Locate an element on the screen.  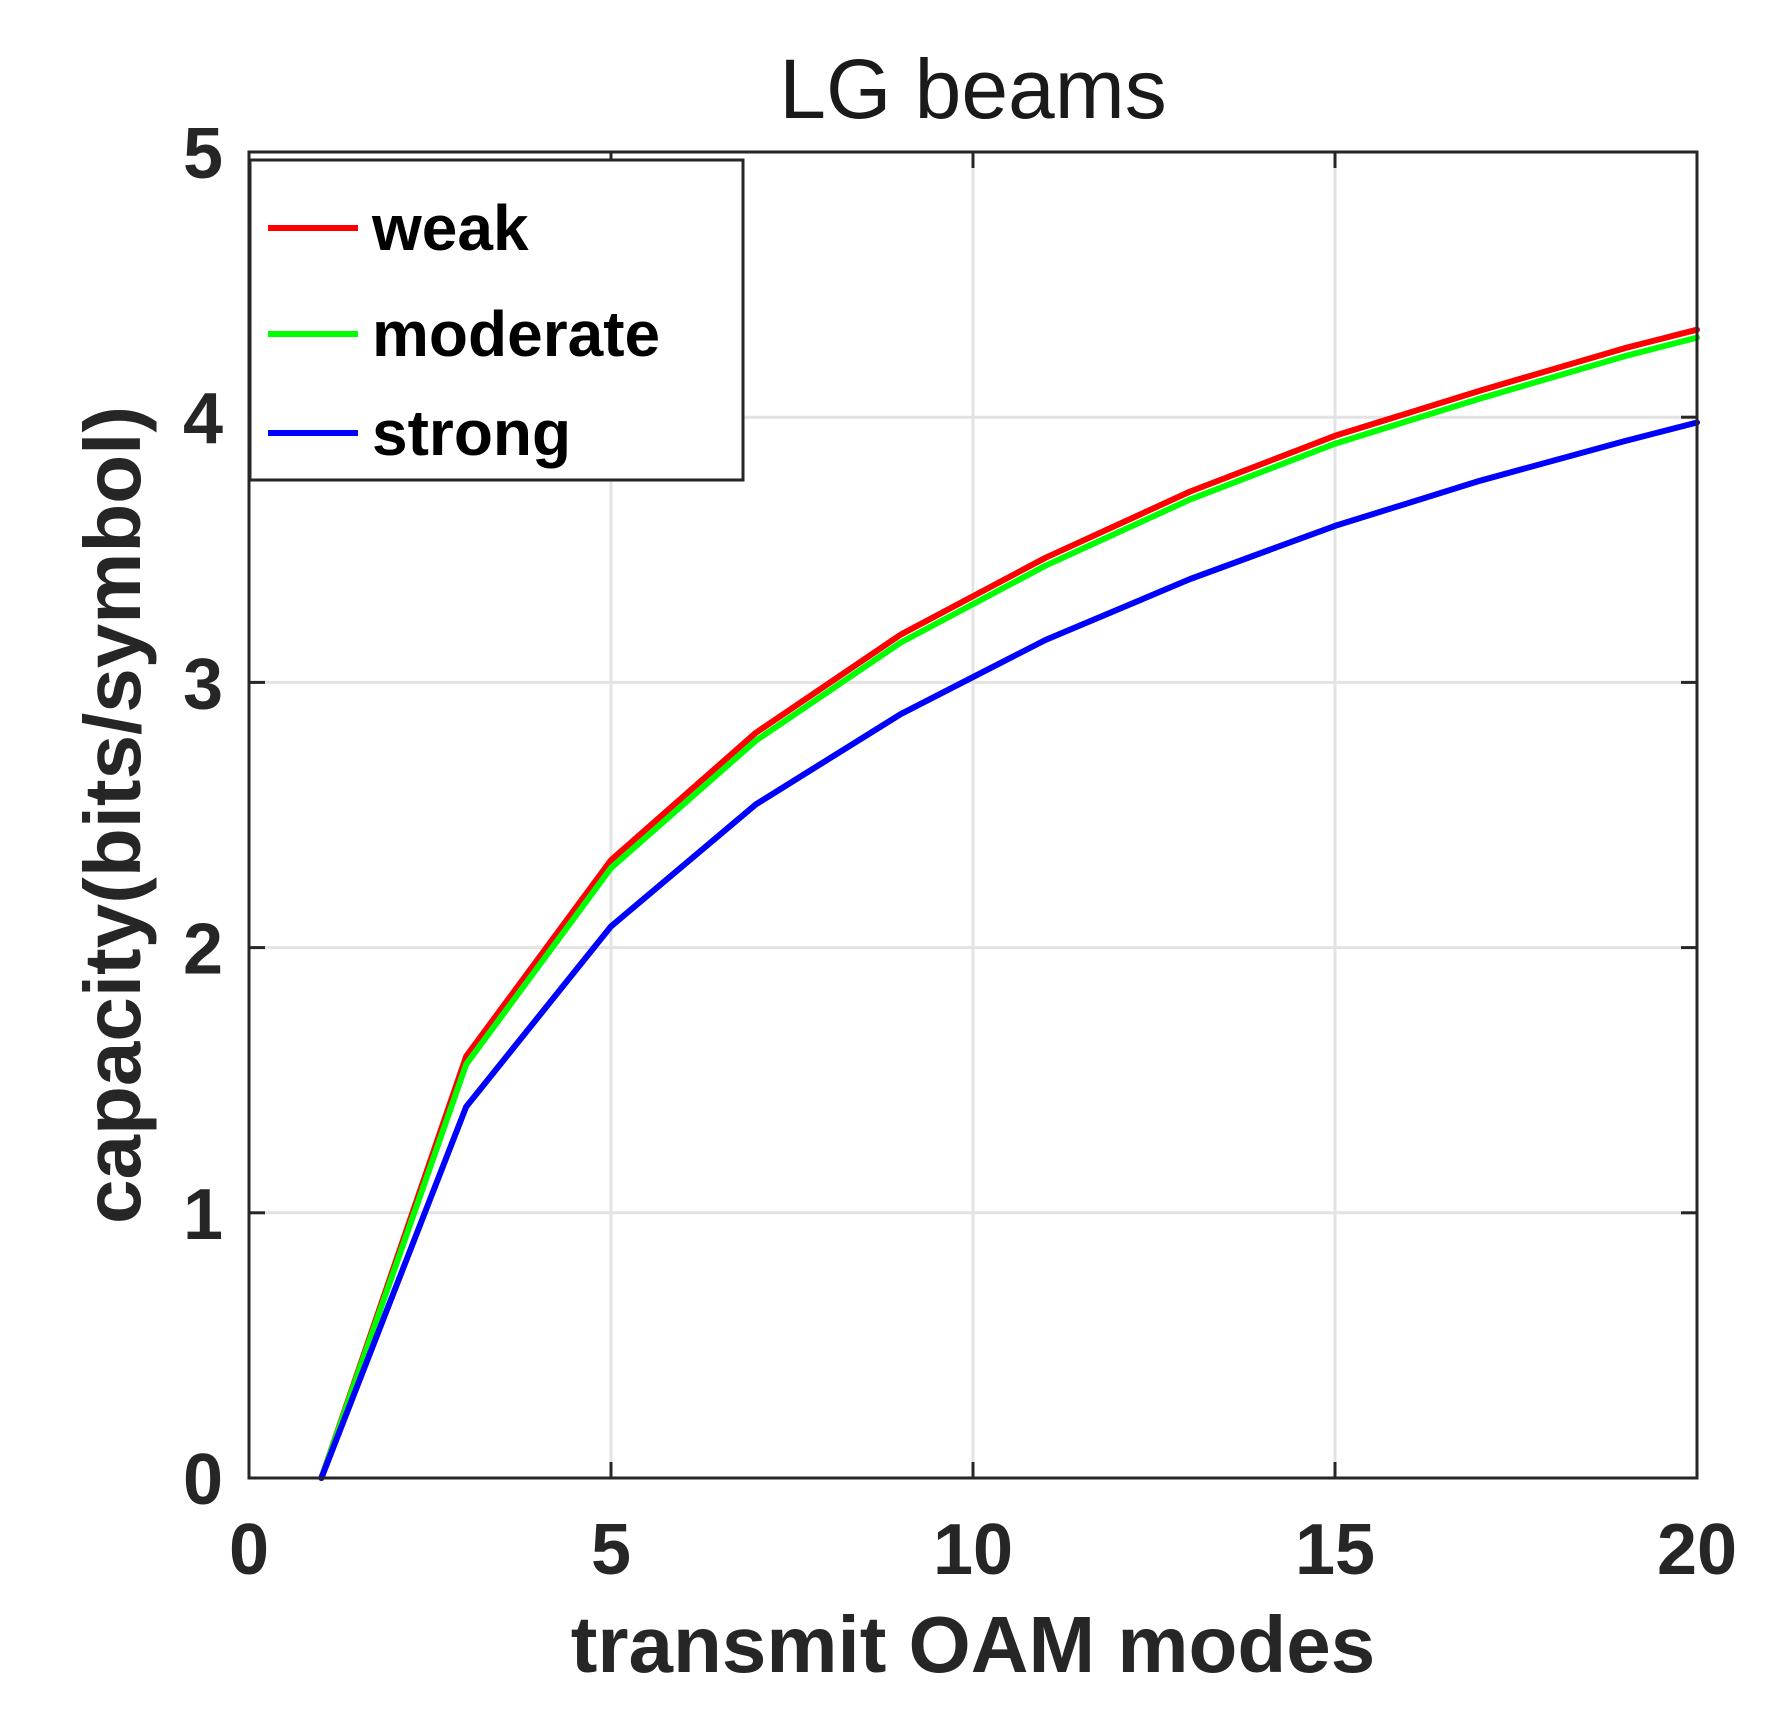
legend: weak moderate strong is located at coordinates (496, 320).